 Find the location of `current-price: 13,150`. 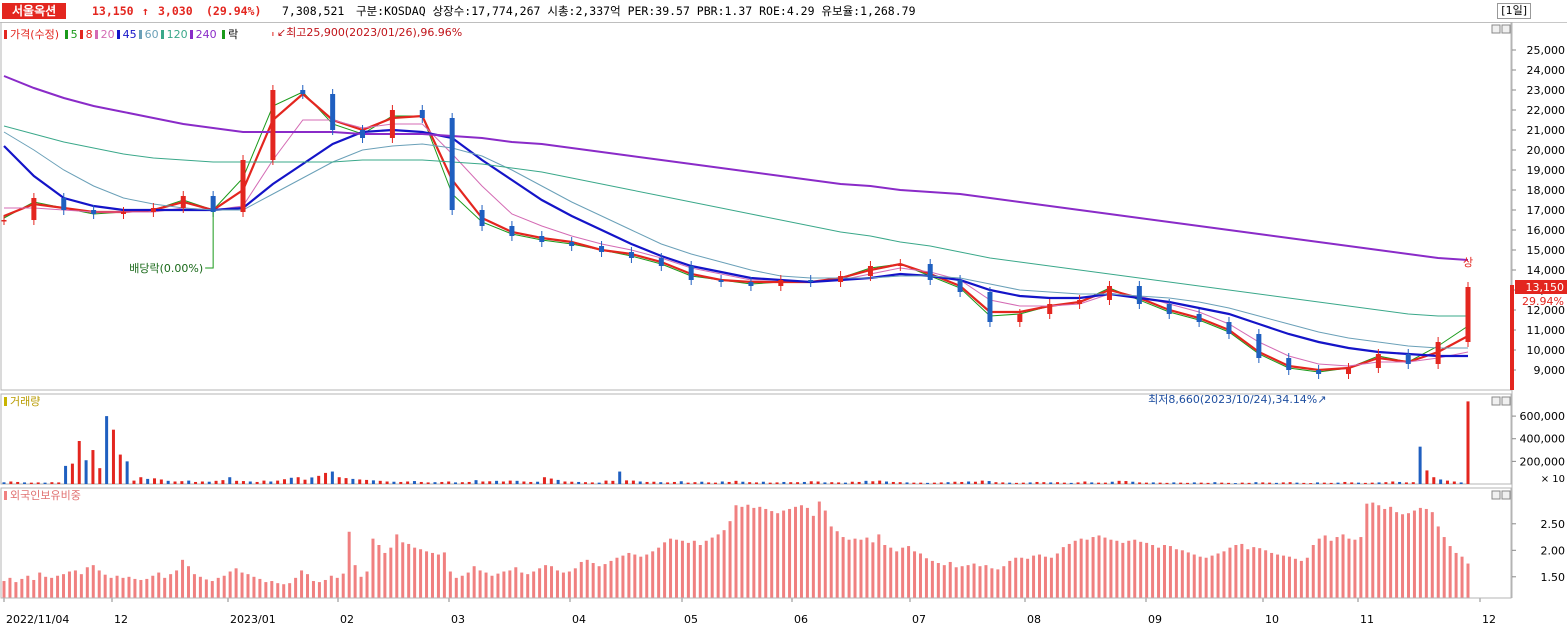

current-price: 13,150 is located at coordinates (113, 11).